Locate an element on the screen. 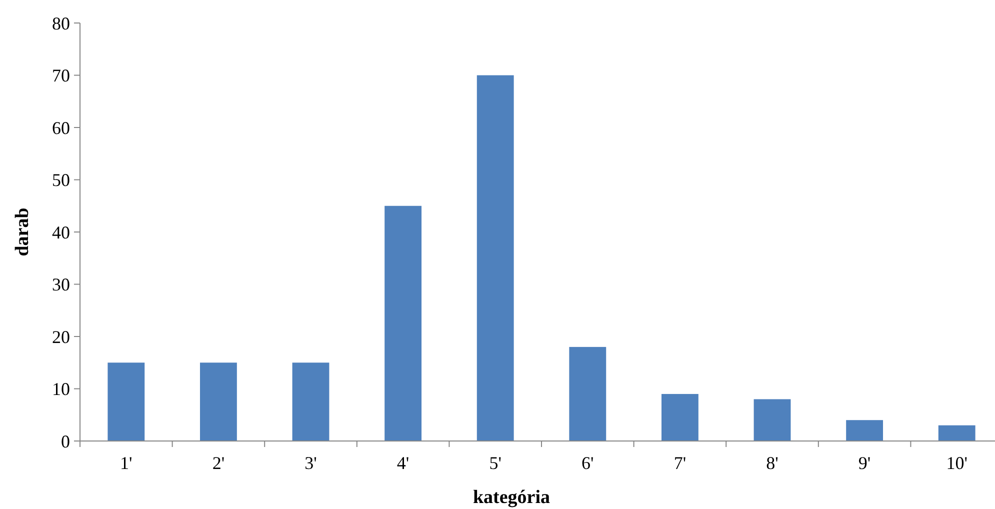 The height and width of the screenshot is (509, 995). x-tick-label: 3' is located at coordinates (310, 463).